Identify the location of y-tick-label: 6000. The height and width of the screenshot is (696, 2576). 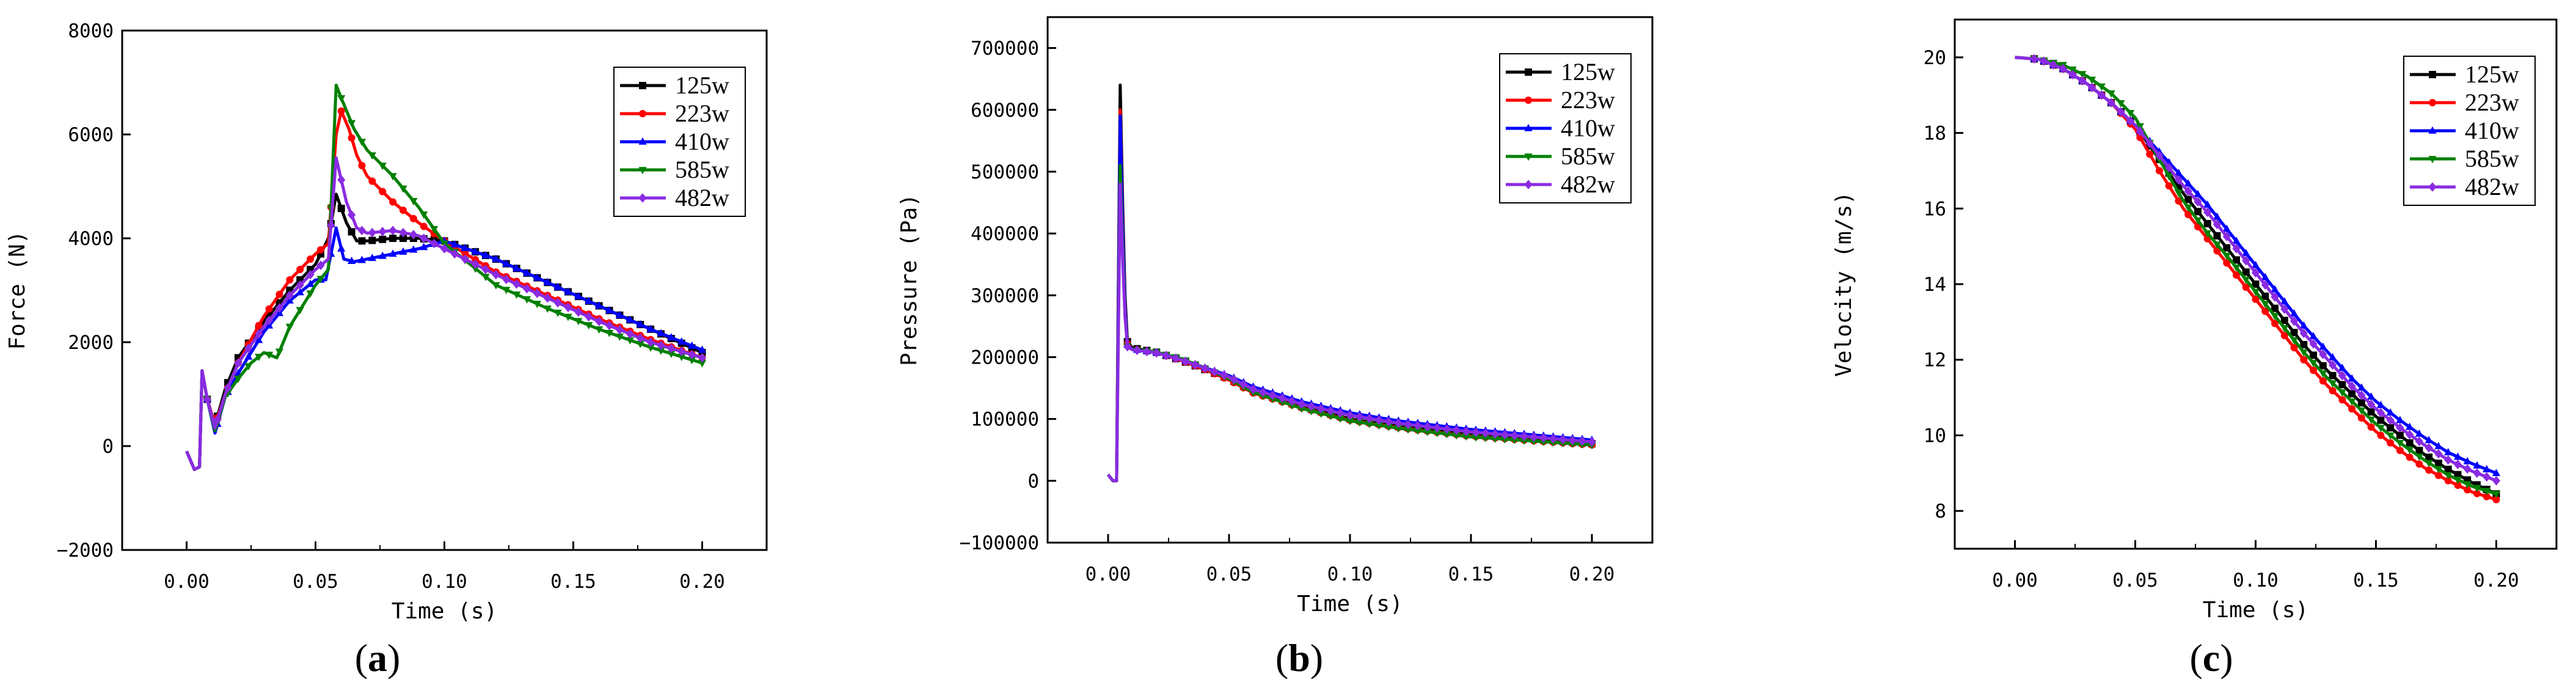
(91, 135).